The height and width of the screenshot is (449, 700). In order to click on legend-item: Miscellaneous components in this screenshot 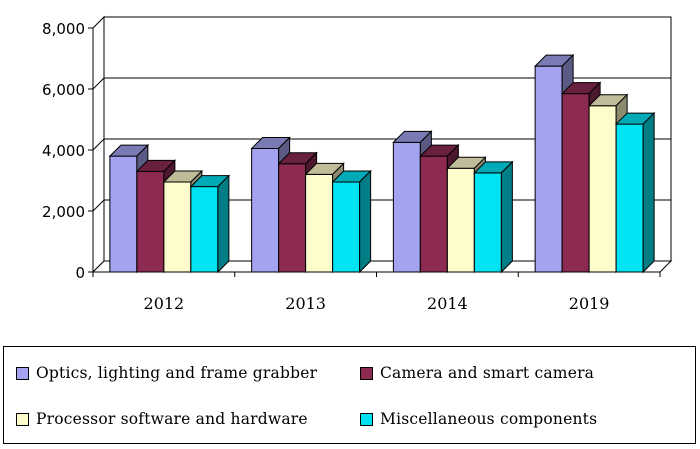, I will do `click(478, 419)`.